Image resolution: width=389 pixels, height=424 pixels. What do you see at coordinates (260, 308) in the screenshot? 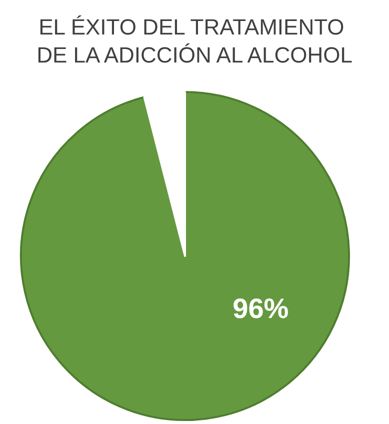
I see `data-label: 96%` at bounding box center [260, 308].